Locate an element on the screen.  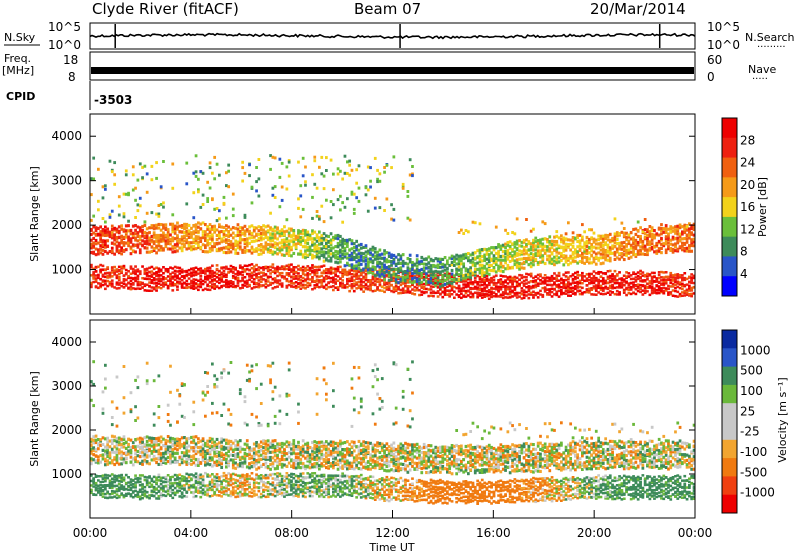
noise-right-label: N.Search is located at coordinates (770, 37).